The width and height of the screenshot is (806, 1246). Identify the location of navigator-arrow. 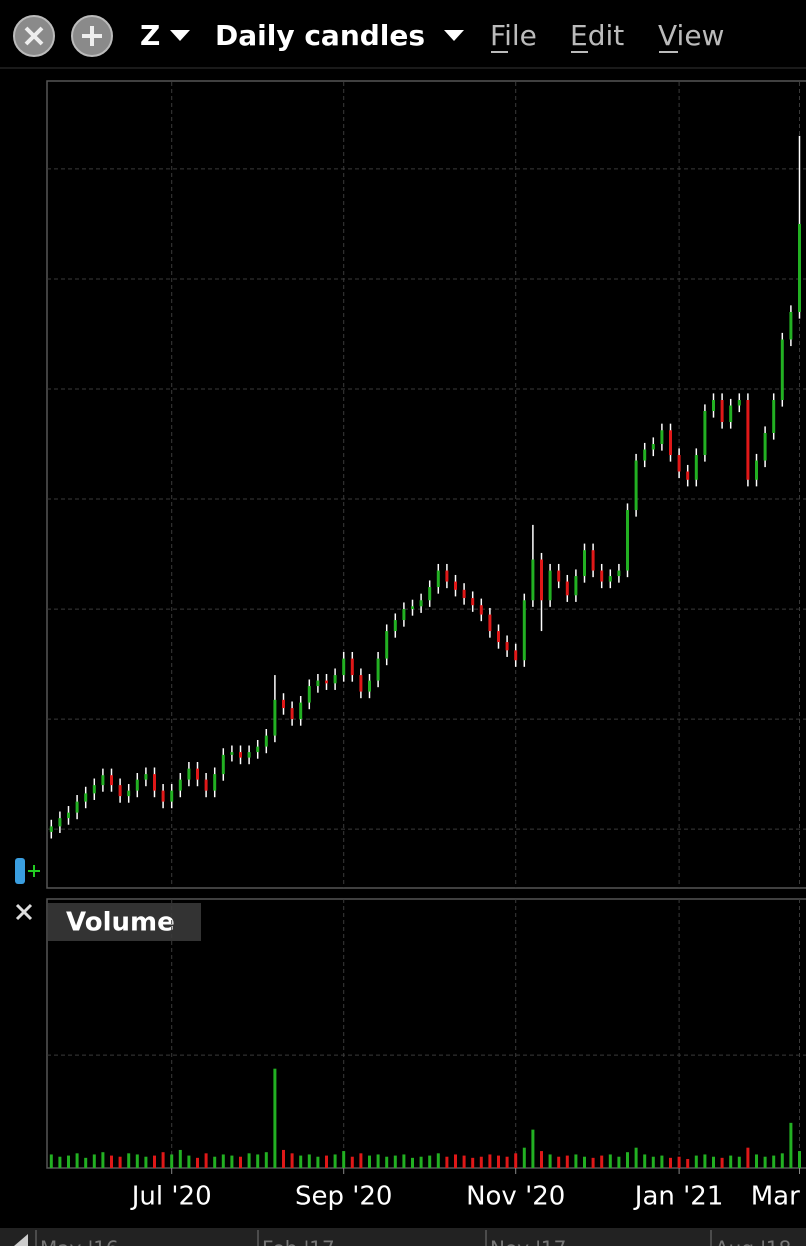
(21, 1240).